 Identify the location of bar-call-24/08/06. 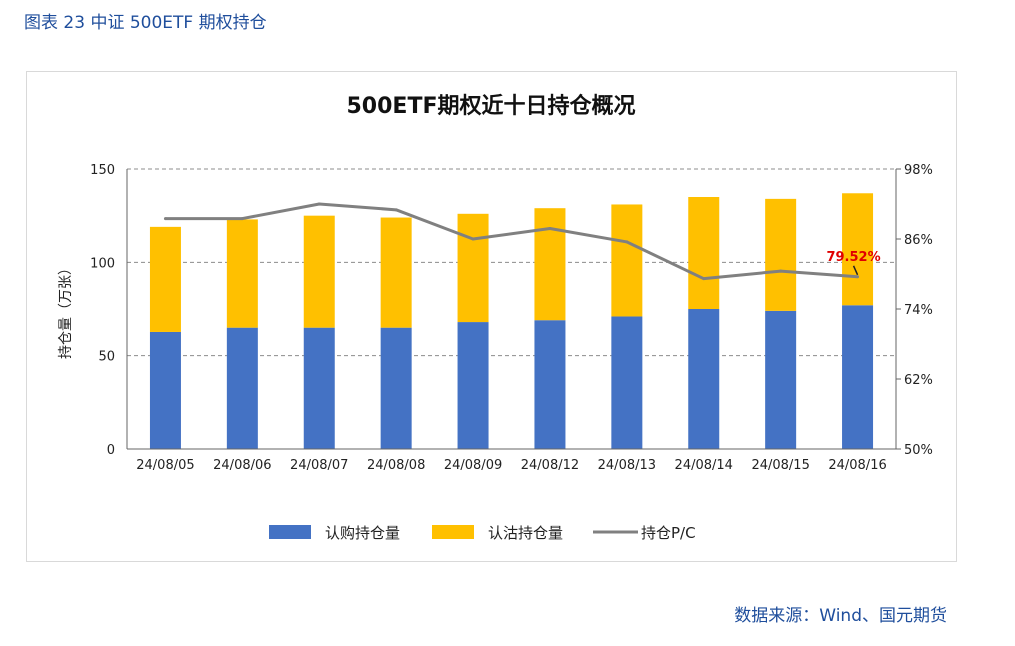
(242, 388).